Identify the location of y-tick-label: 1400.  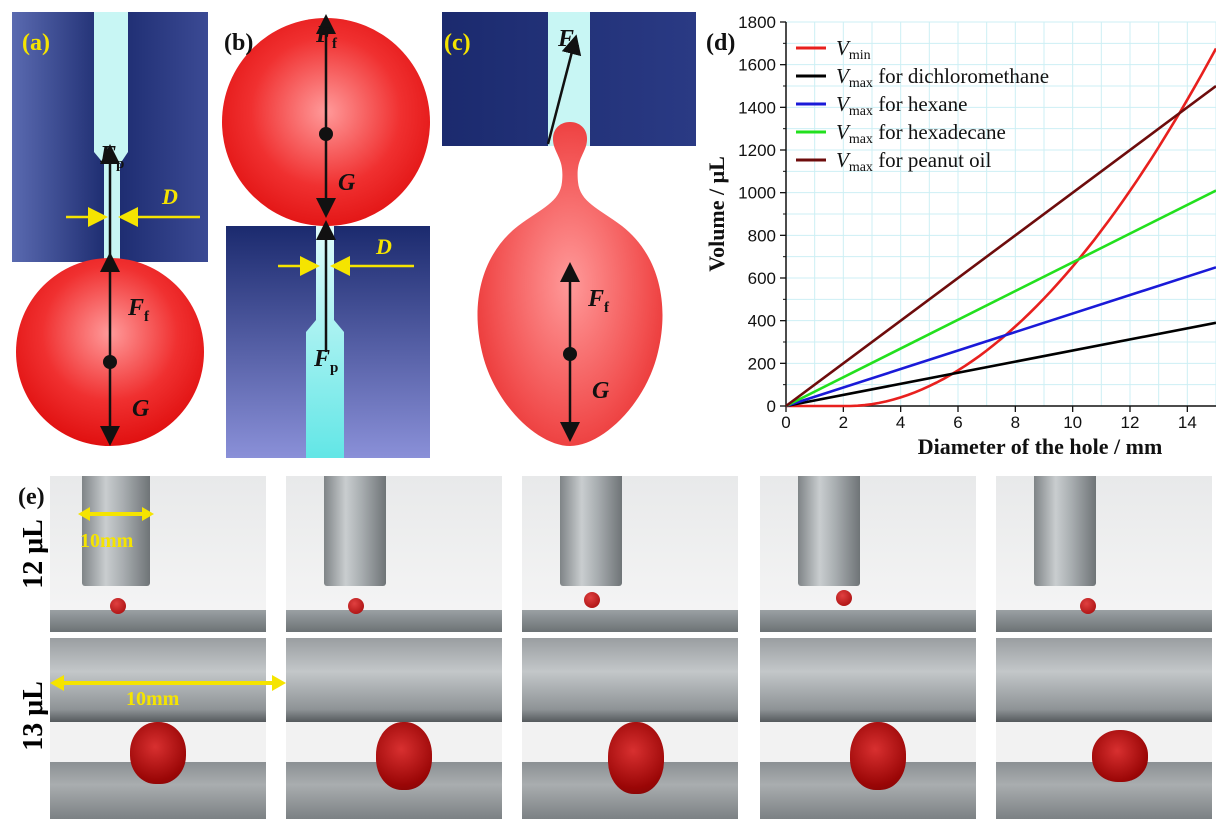
(757, 107).